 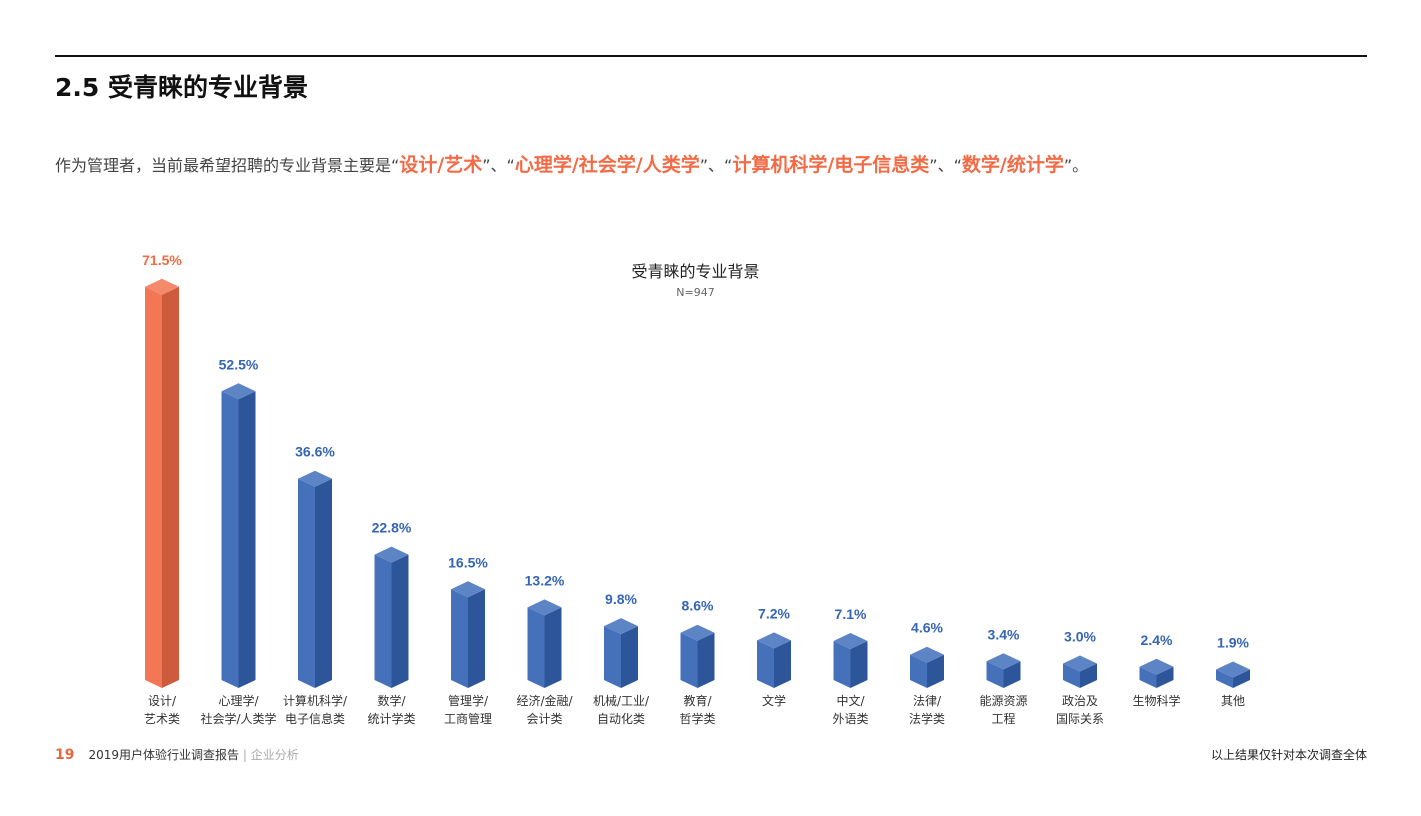 What do you see at coordinates (1004, 634) in the screenshot?
I see `data-label: 3.4%` at bounding box center [1004, 634].